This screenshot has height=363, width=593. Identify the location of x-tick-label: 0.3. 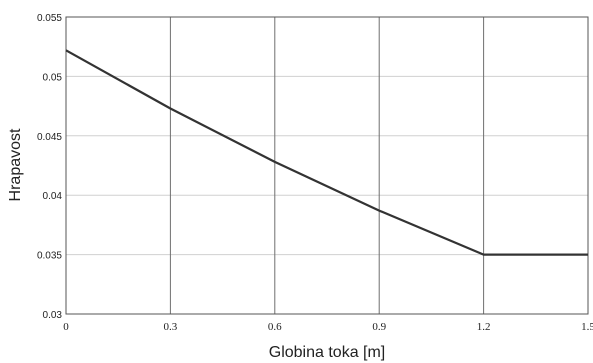
(171, 327).